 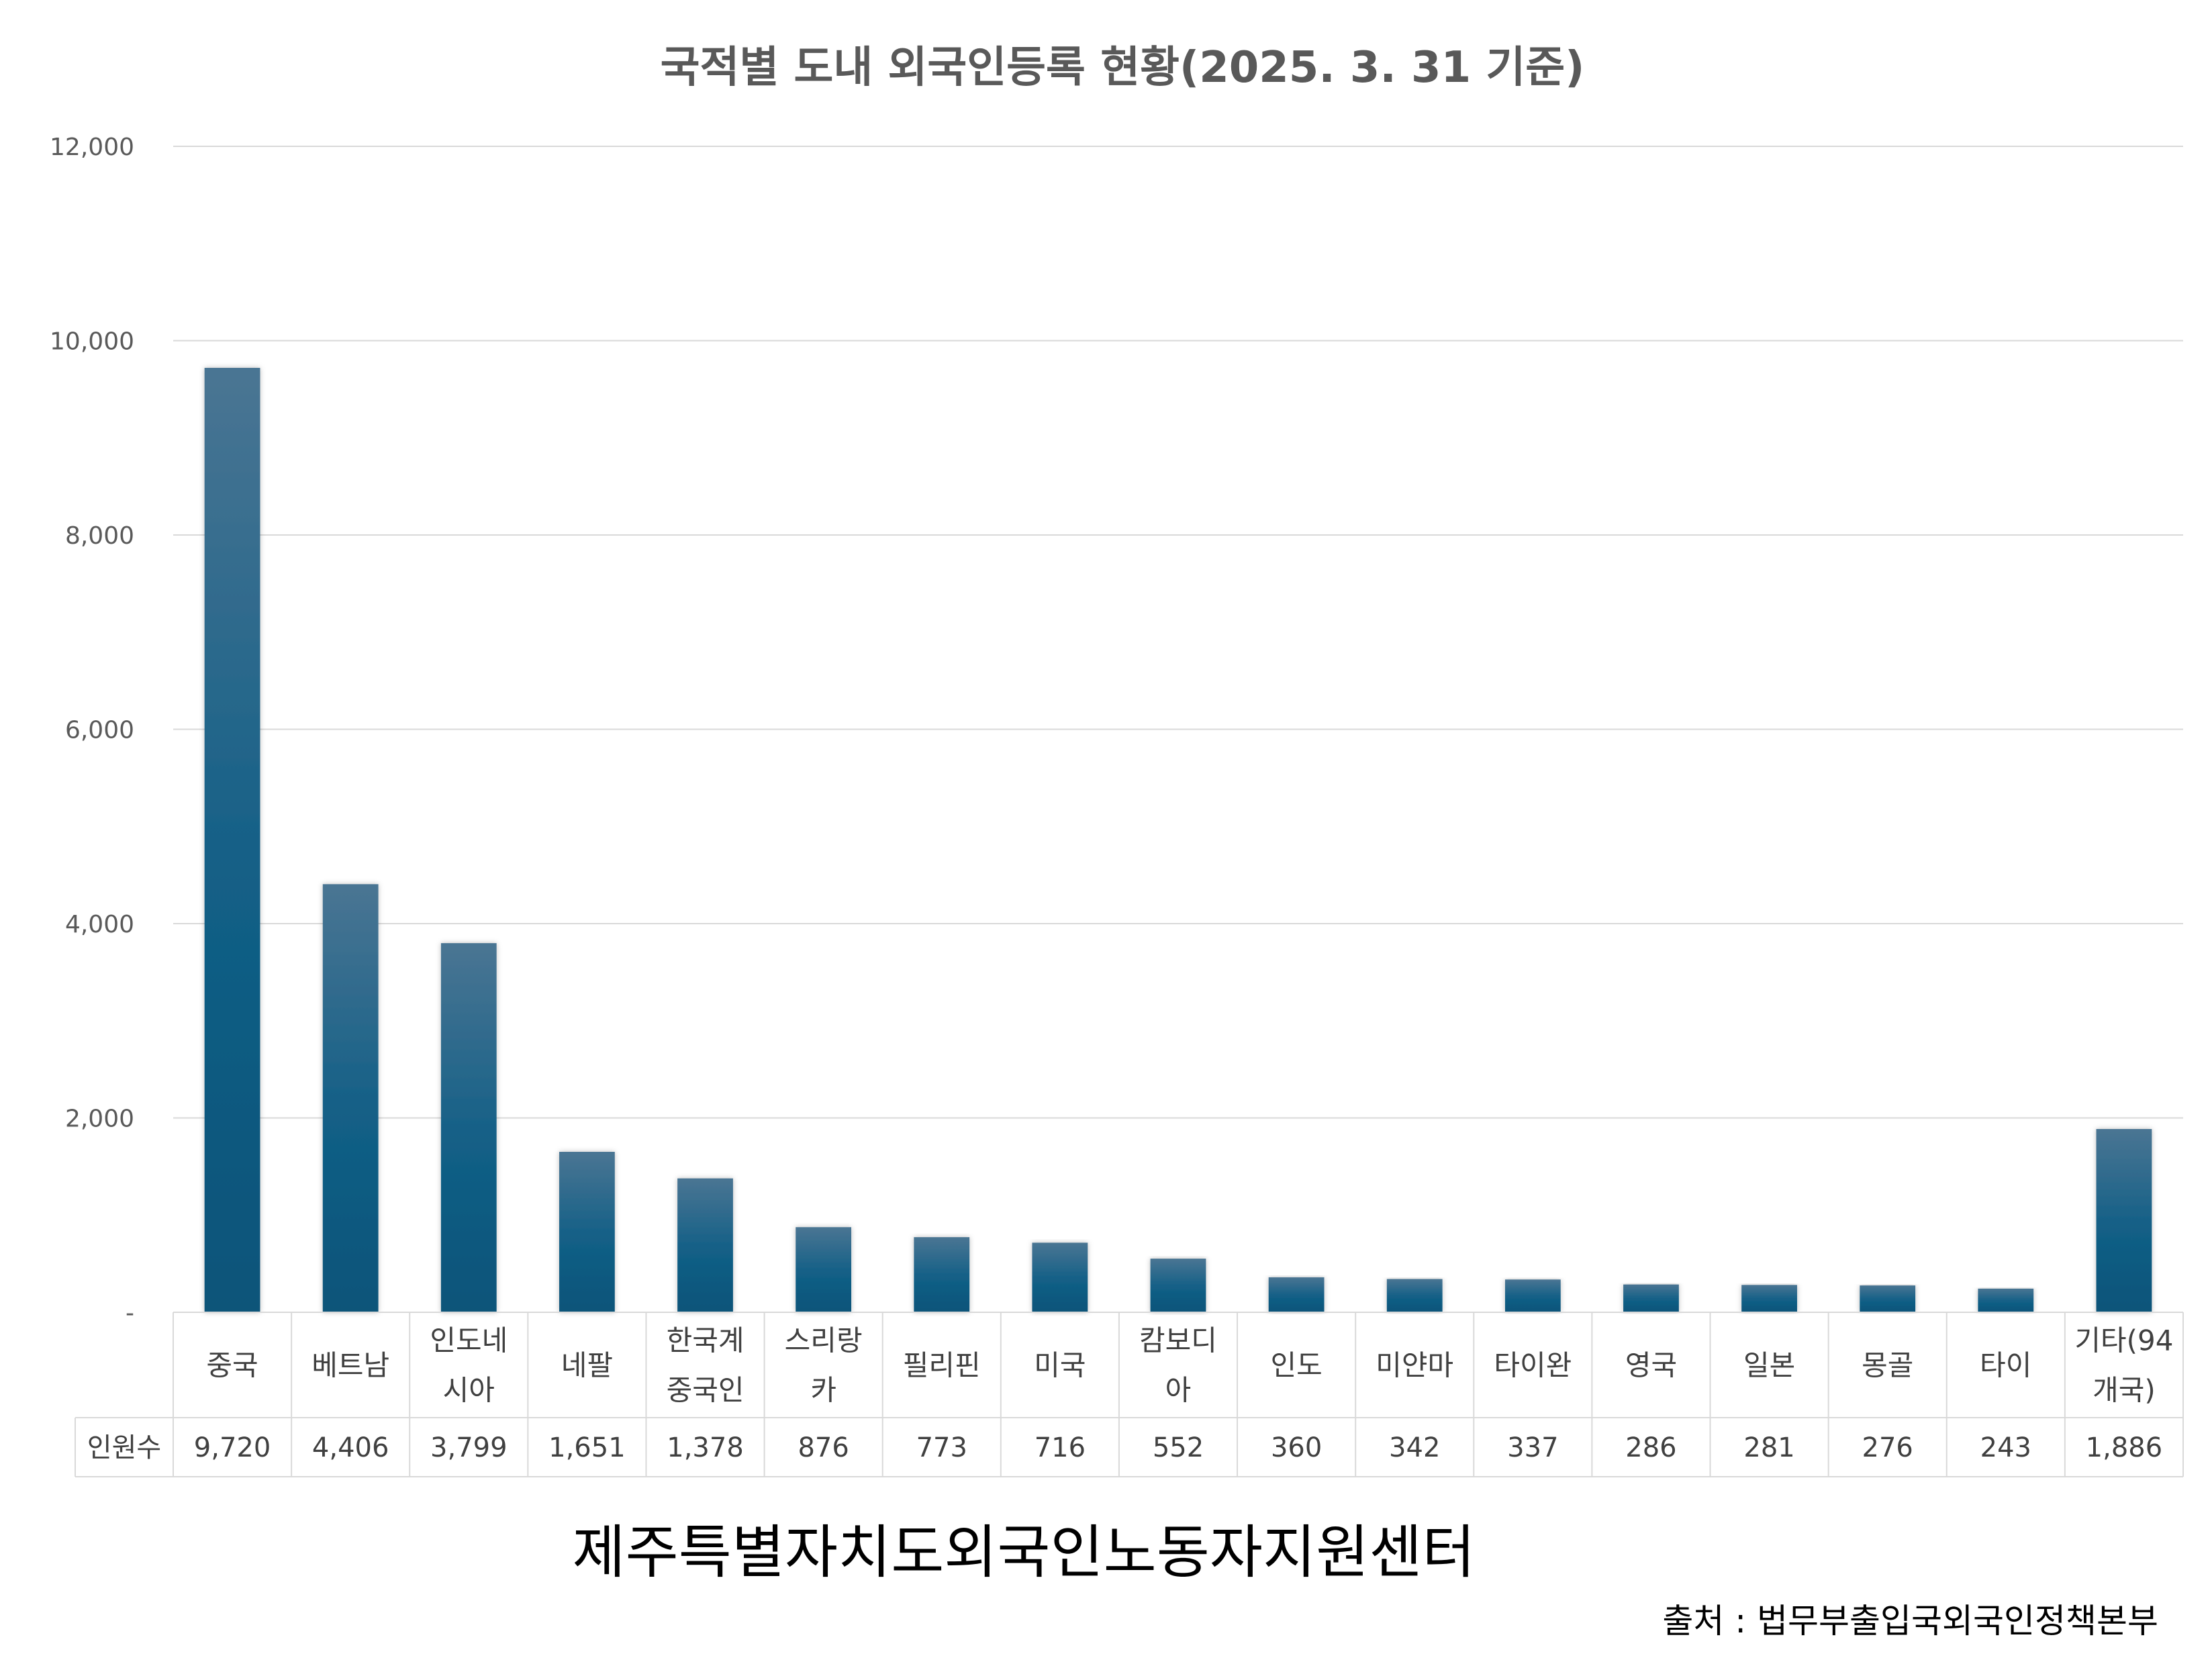 I want to click on category-label: 인도, so click(x=1296, y=1365).